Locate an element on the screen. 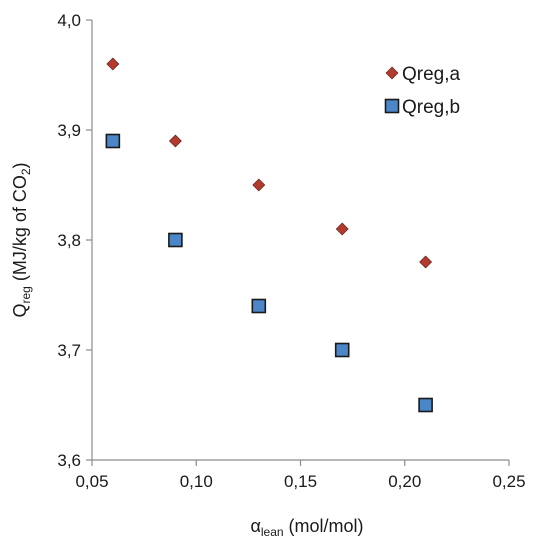 This screenshot has height=541, width=533. y-tick-labels: 3,6 3,7 3,8 3,9 4,0 is located at coordinates (69, 240).